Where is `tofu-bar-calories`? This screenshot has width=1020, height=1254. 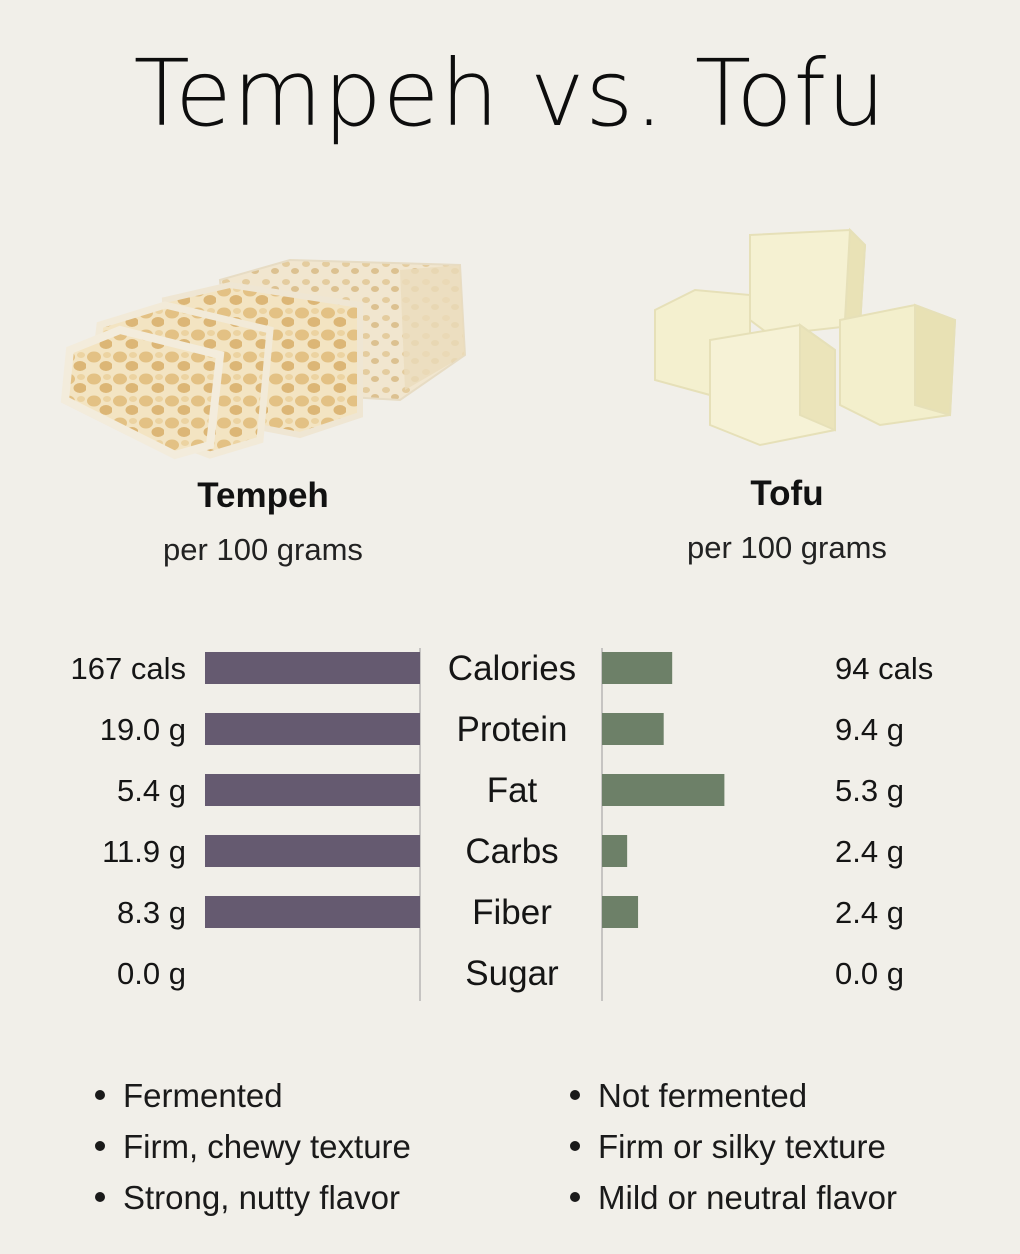 tofu-bar-calories is located at coordinates (637, 668).